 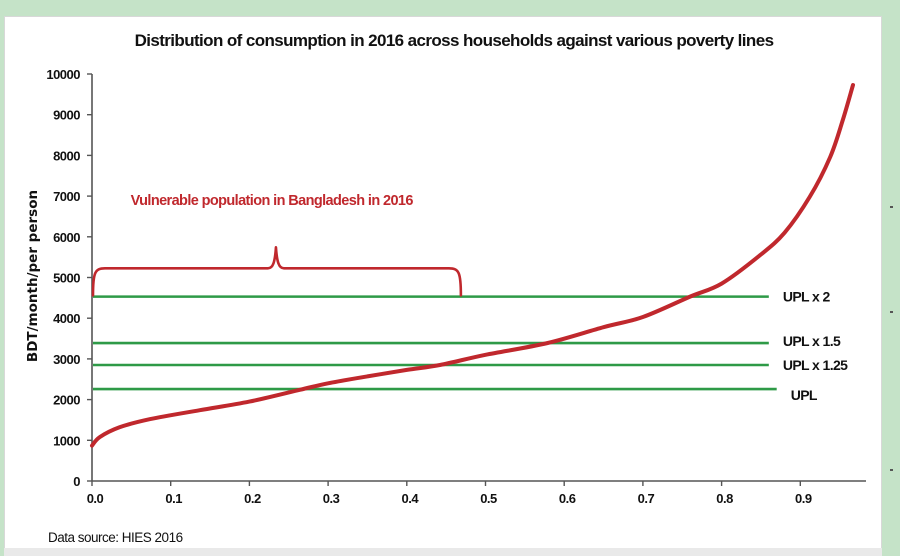 I want to click on y-tick-label: 4000, so click(x=66, y=318).